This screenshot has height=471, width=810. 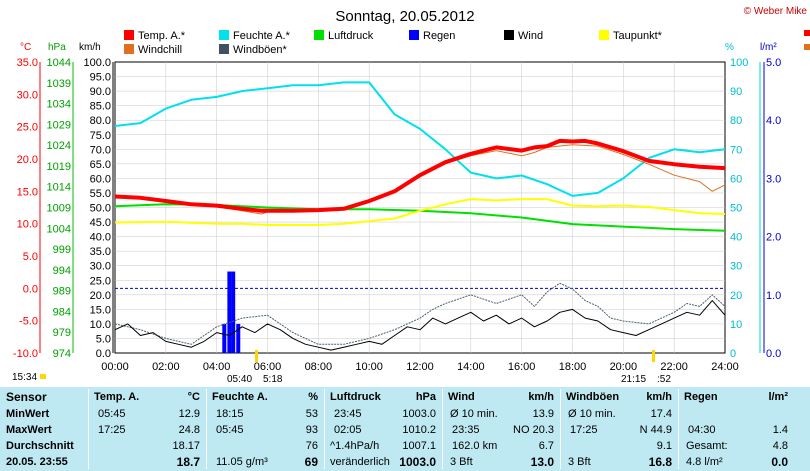 What do you see at coordinates (773, 354) in the screenshot?
I see `rain-tick-label: 0.0` at bounding box center [773, 354].